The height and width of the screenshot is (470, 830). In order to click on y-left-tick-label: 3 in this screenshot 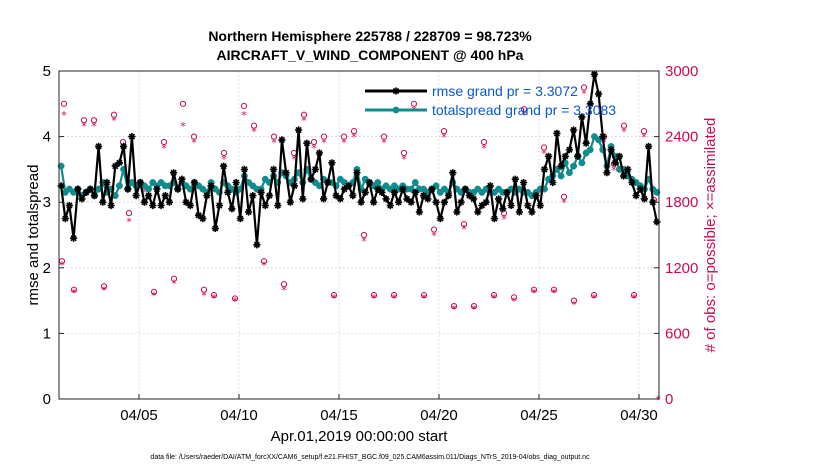, I will do `click(47, 202)`.